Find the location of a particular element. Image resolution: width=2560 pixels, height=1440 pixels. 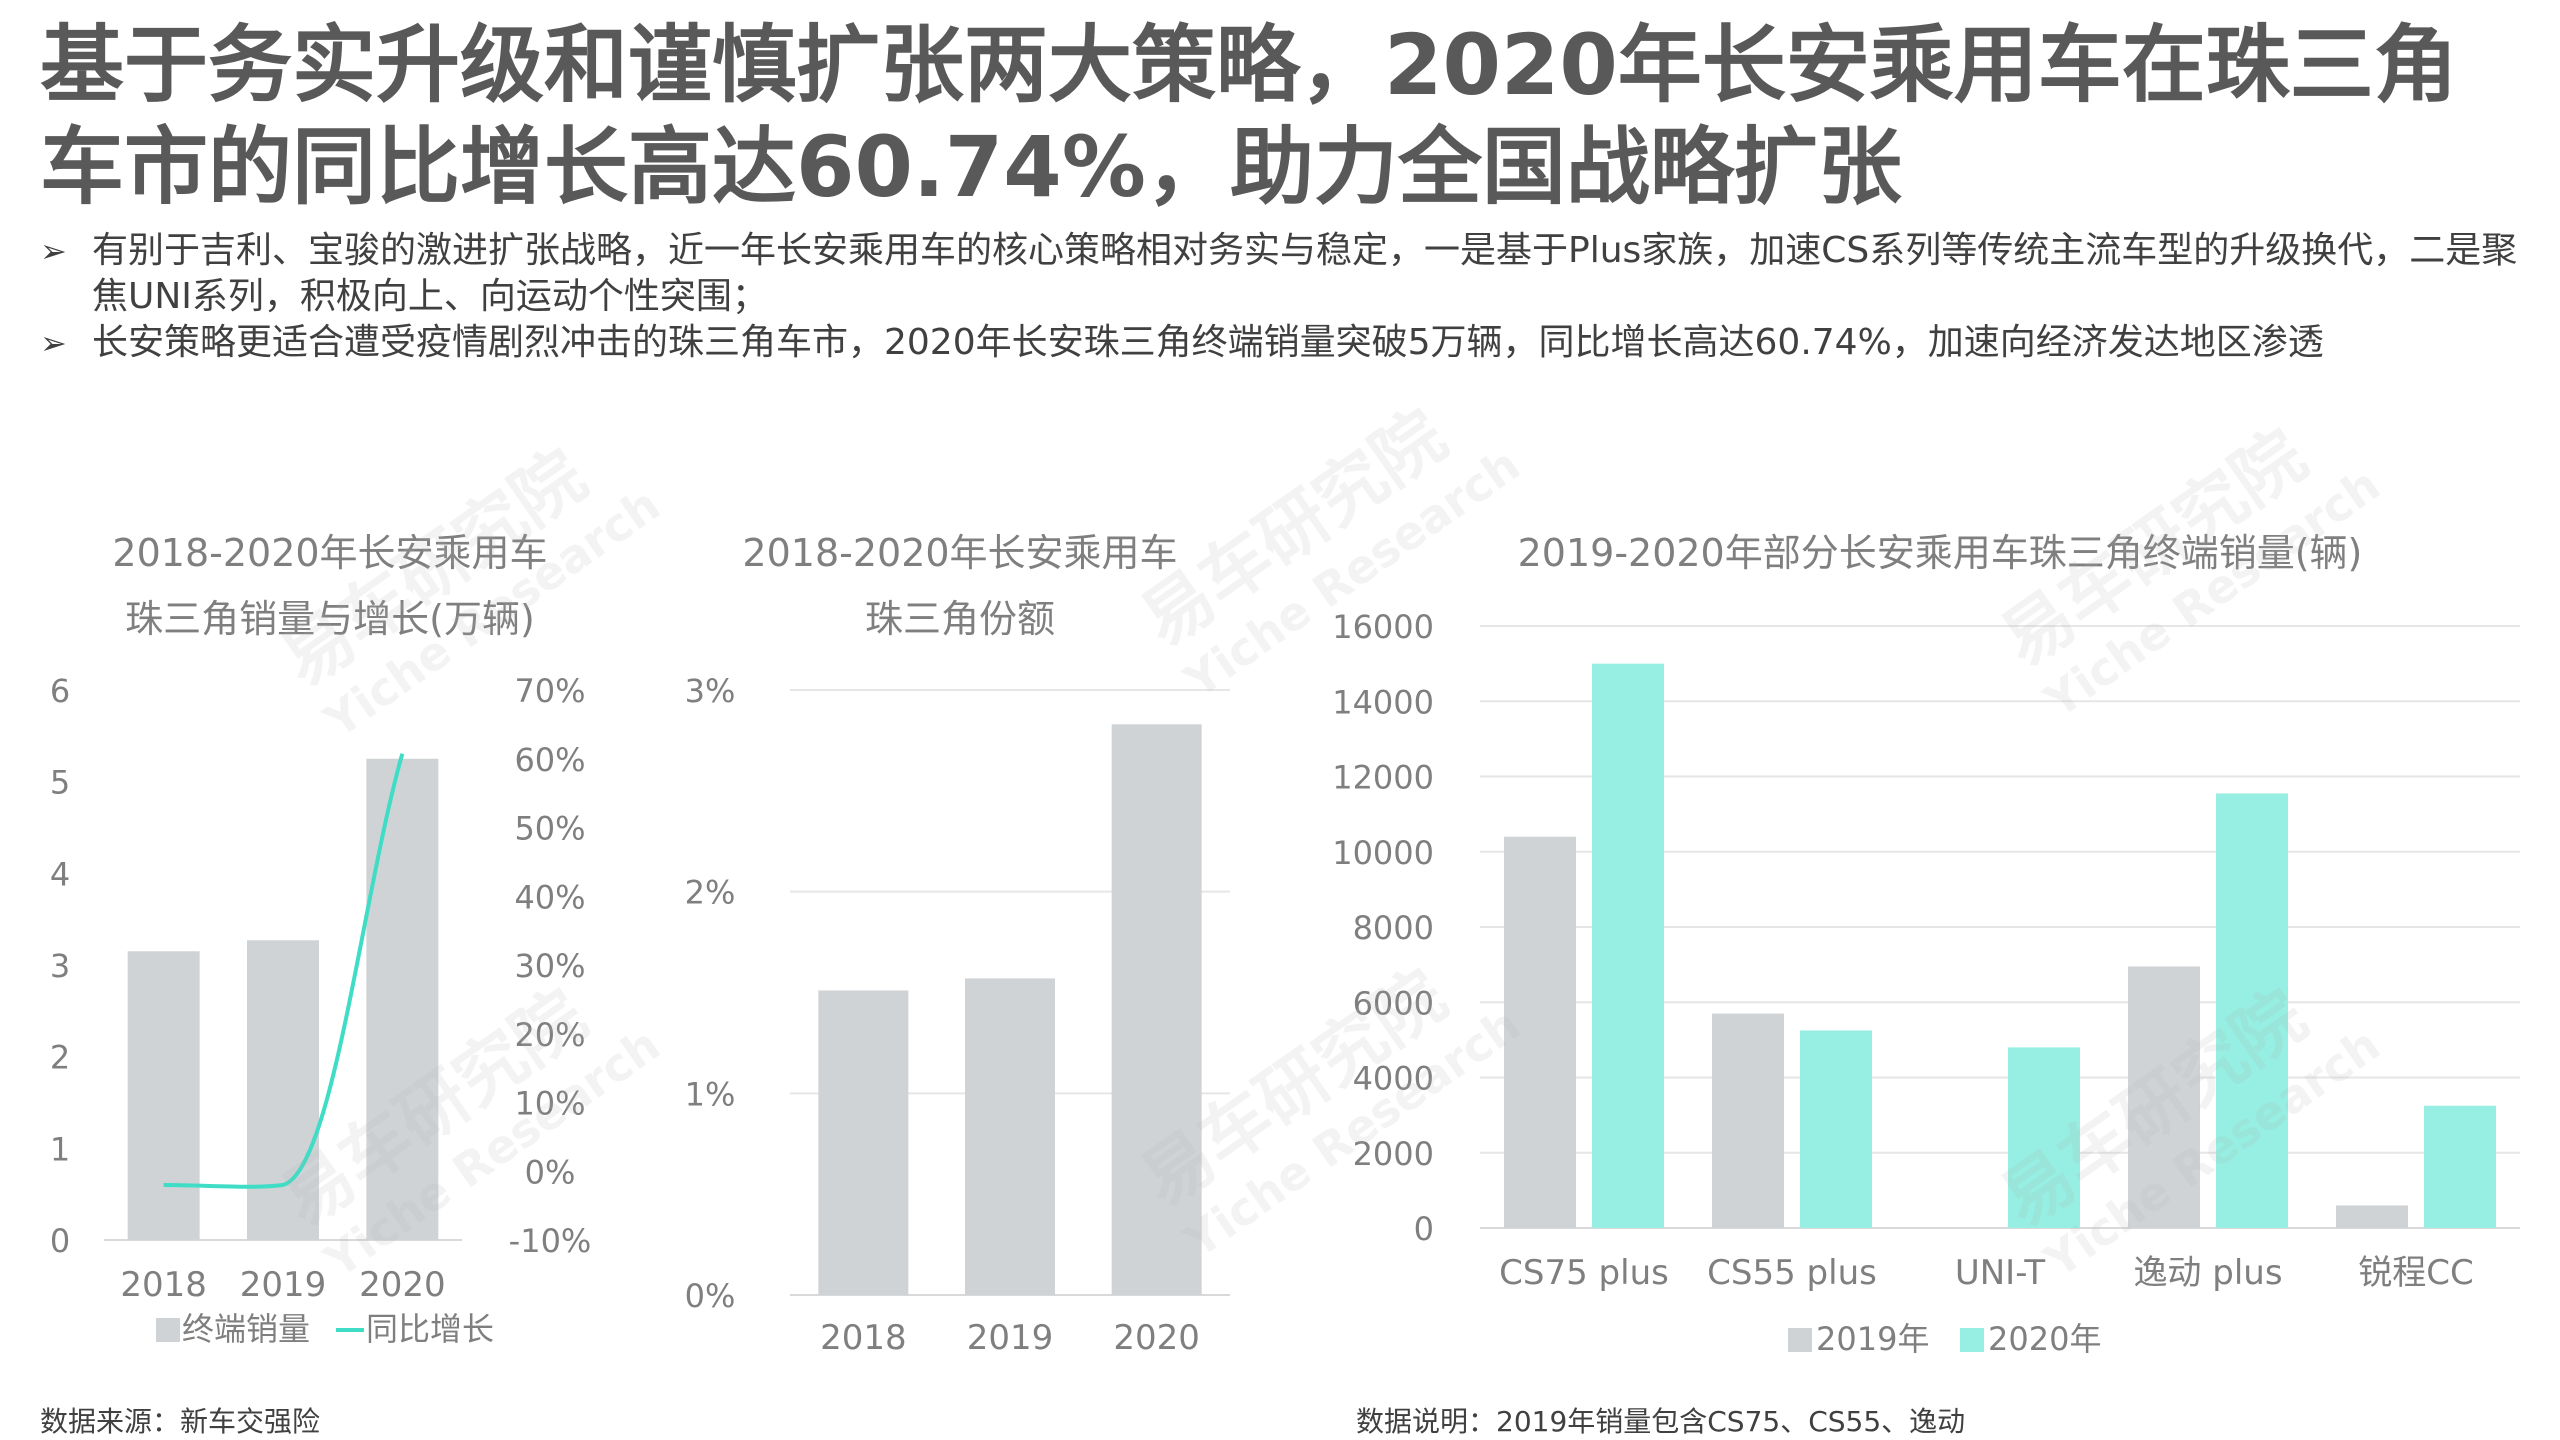

bar-2019年-CS55 plus is located at coordinates (1748, 1120).